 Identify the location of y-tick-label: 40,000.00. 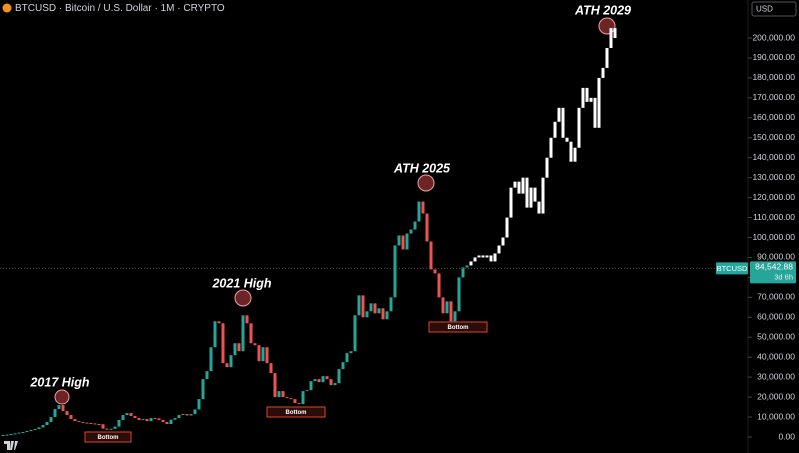
(776, 356).